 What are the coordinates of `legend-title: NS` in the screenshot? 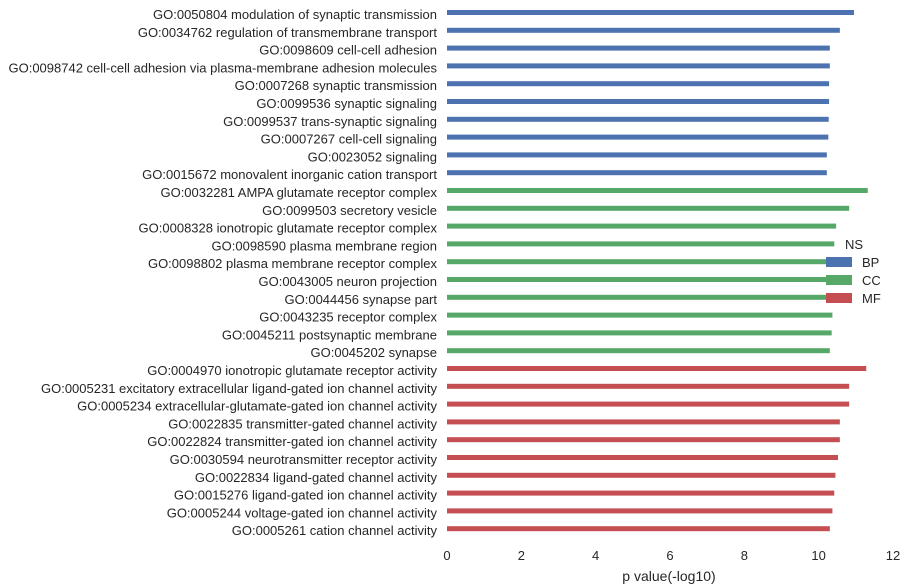 It's located at (854, 244).